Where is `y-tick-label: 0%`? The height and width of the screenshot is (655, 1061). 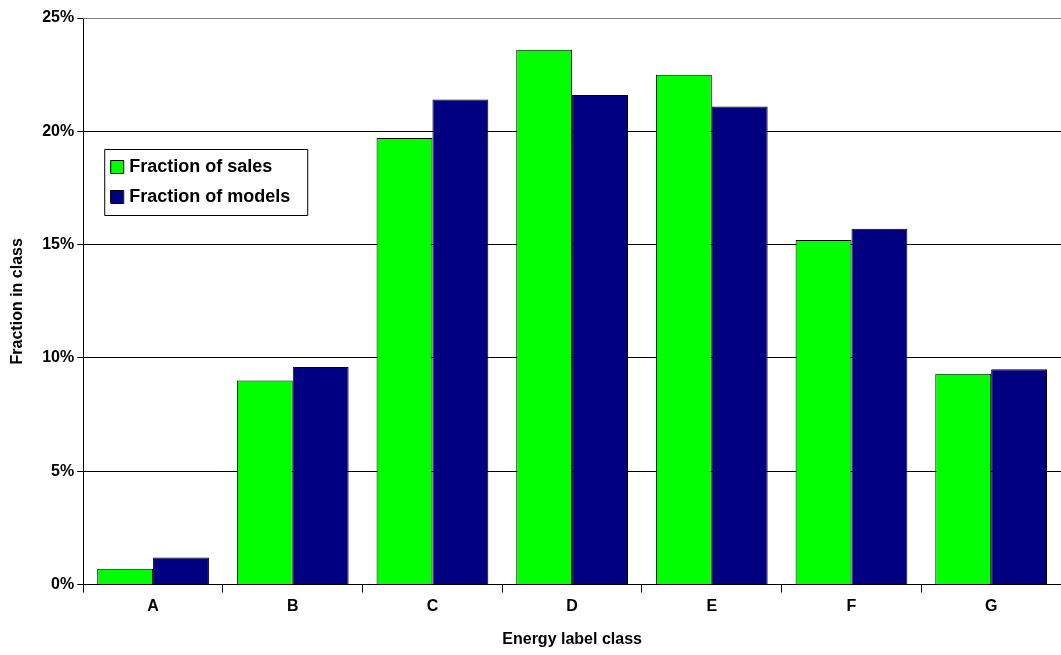
y-tick-label: 0% is located at coordinates (63, 584).